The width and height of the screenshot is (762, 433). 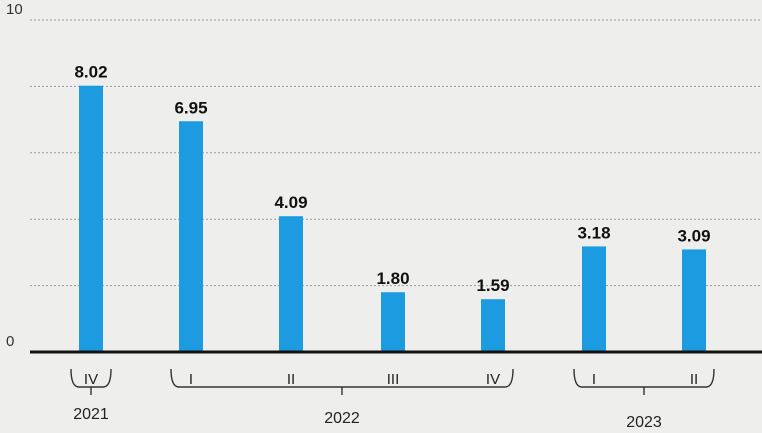 What do you see at coordinates (593, 232) in the screenshot?
I see `data-label: 3.18` at bounding box center [593, 232].